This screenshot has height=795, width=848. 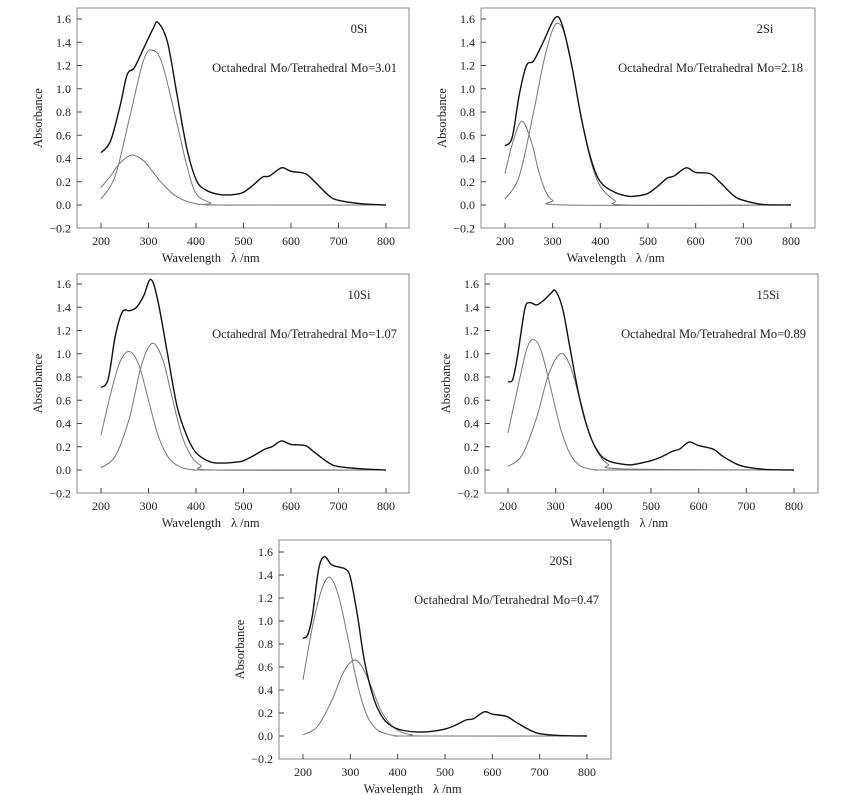 I want to click on panel-label: 2Si, so click(x=765, y=29).